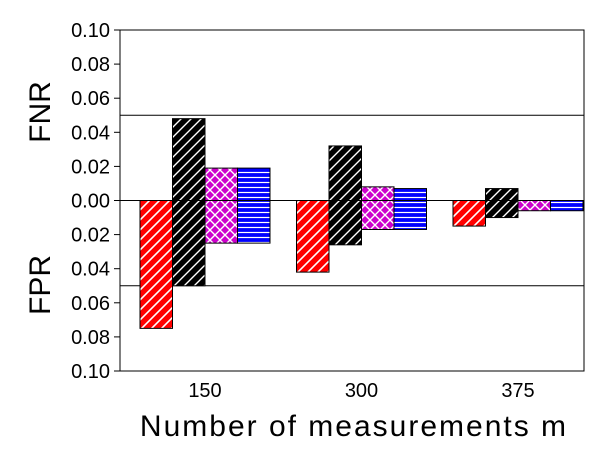 The width and height of the screenshot is (614, 461). I want to click on y-axis-label-fnr: FNR, so click(40, 112).